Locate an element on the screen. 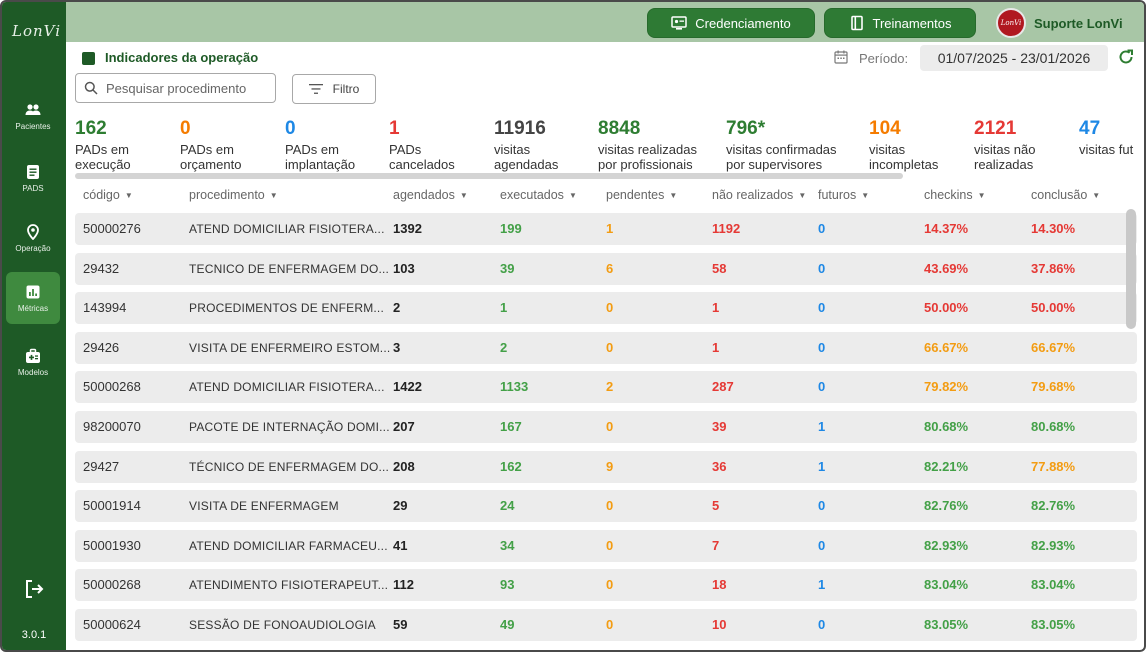 This screenshot has width=1146, height=652. people-icon is located at coordinates (33, 109).